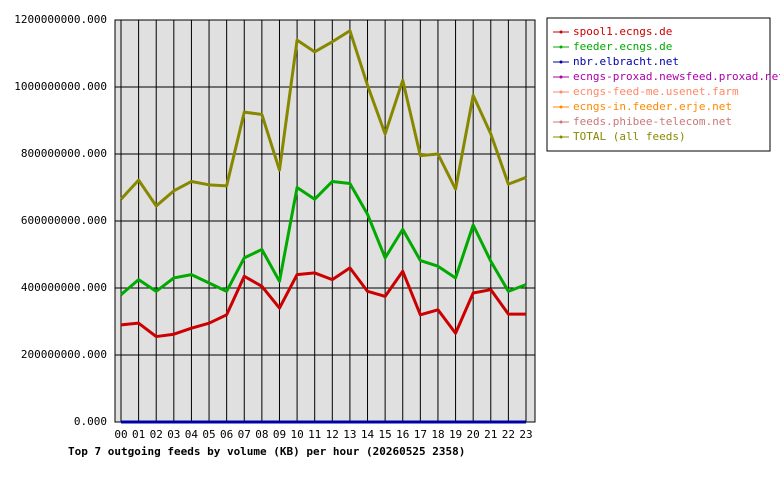 This screenshot has width=780, height=480. What do you see at coordinates (60, 86) in the screenshot?
I see `y-tick-label: 1000000000.000` at bounding box center [60, 86].